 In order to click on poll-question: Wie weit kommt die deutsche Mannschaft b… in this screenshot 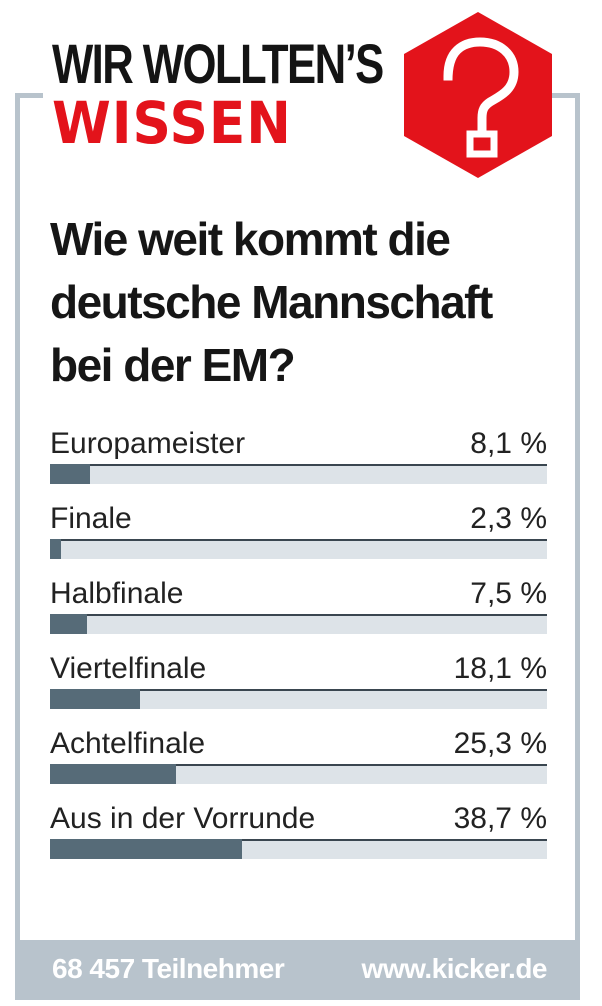, I will do `click(271, 302)`.